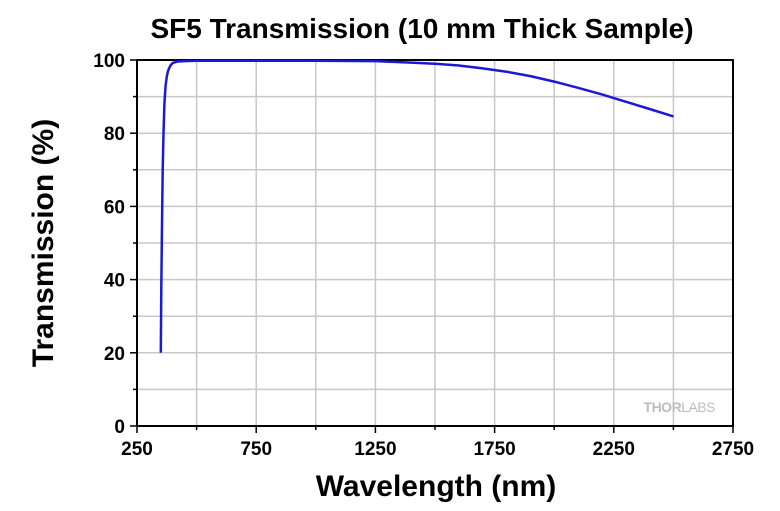 The image size is (780, 511). What do you see at coordinates (109, 244) in the screenshot?
I see `y-tick-labels: 0 20 40 60 80 100` at bounding box center [109, 244].